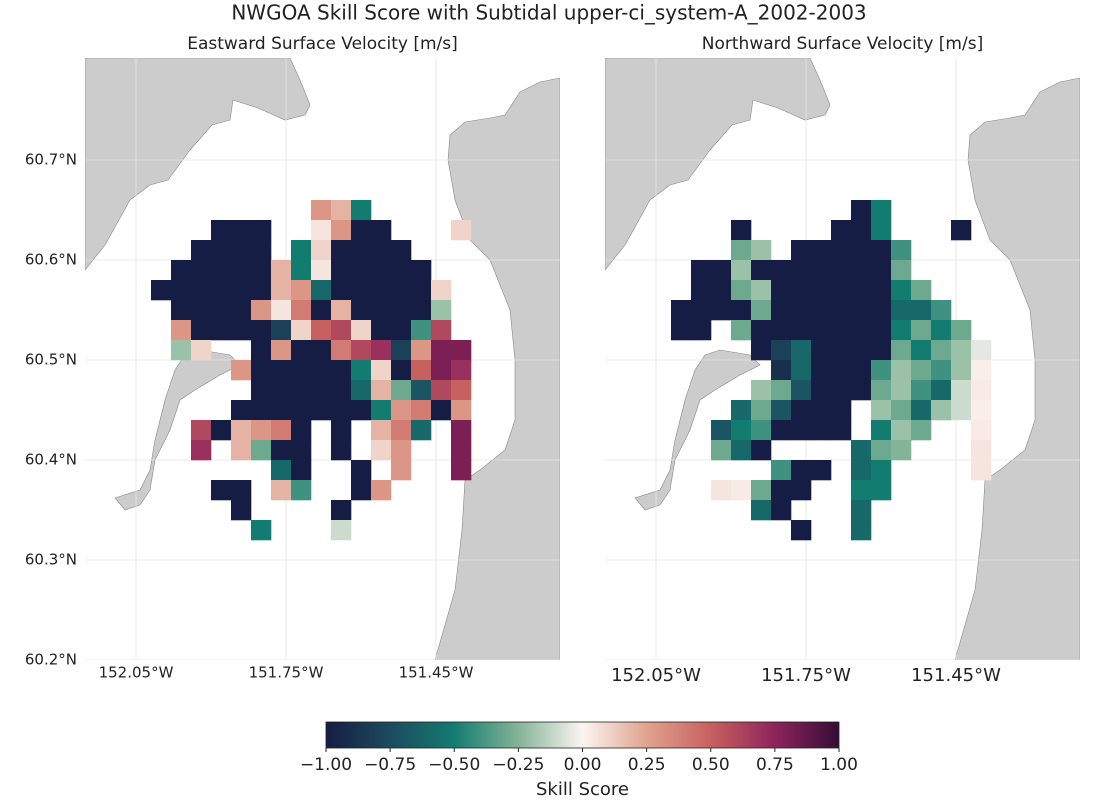 This screenshot has height=800, width=1100. Describe the element at coordinates (806, 675) in the screenshot. I see `x-tick-label: 151.75°W` at that location.